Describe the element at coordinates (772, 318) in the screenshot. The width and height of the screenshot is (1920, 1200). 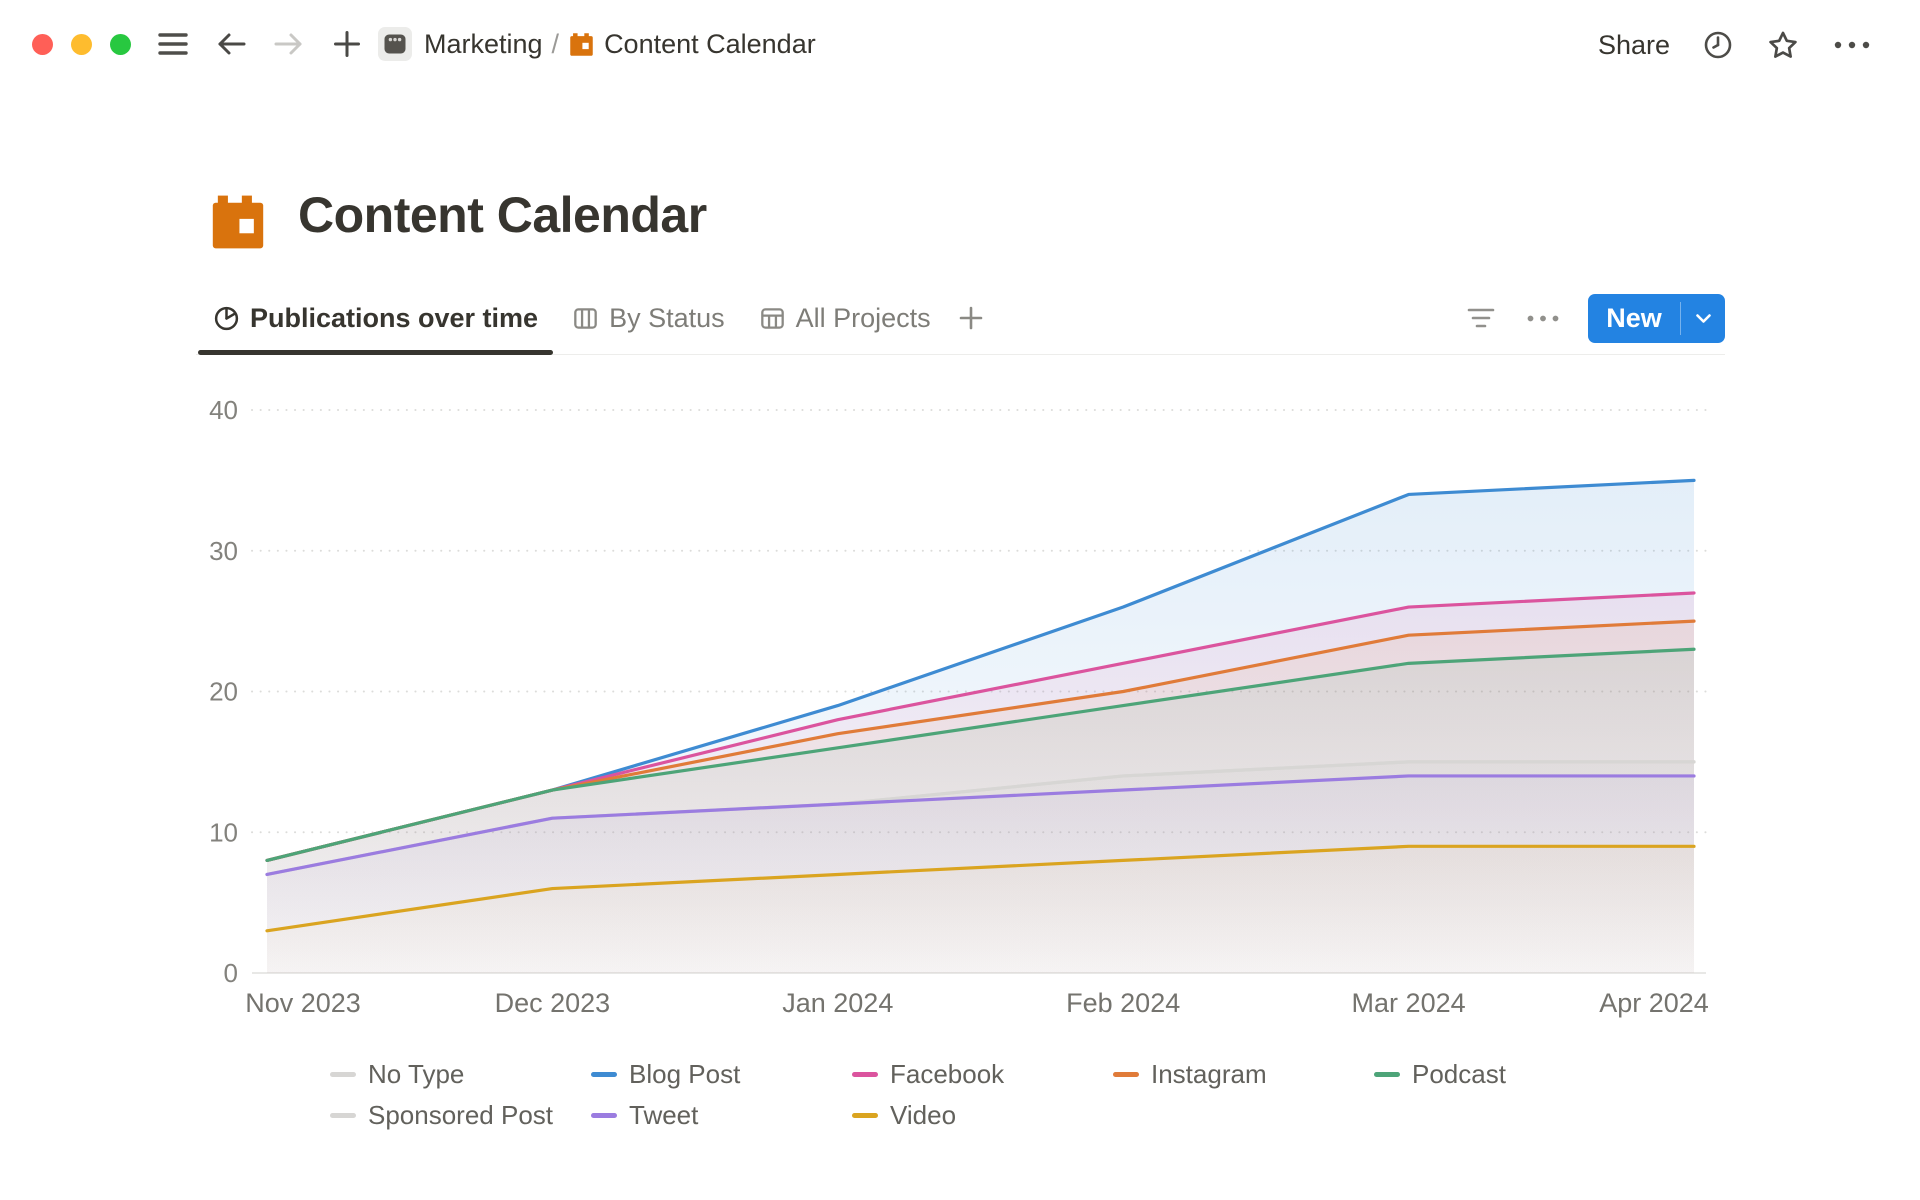
I see `table-icon` at that location.